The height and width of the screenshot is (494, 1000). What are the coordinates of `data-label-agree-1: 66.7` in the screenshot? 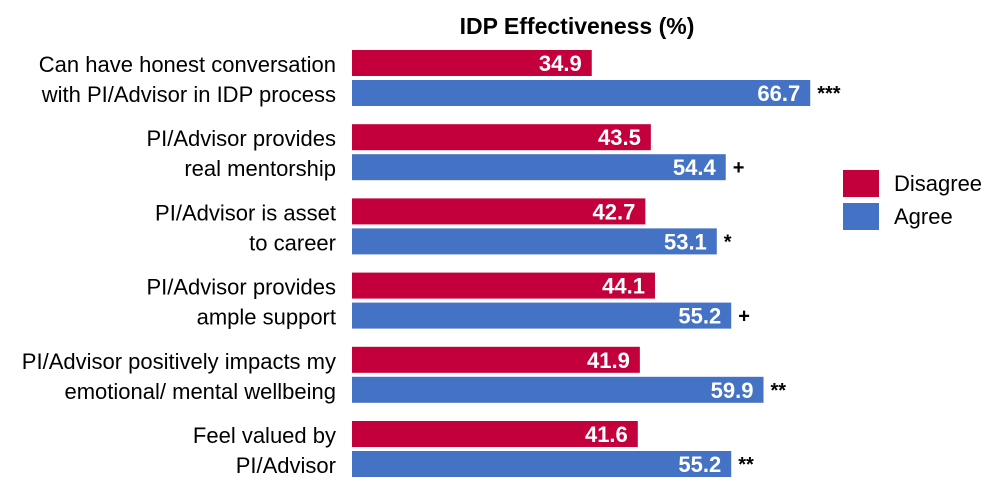 It's located at (778, 93).